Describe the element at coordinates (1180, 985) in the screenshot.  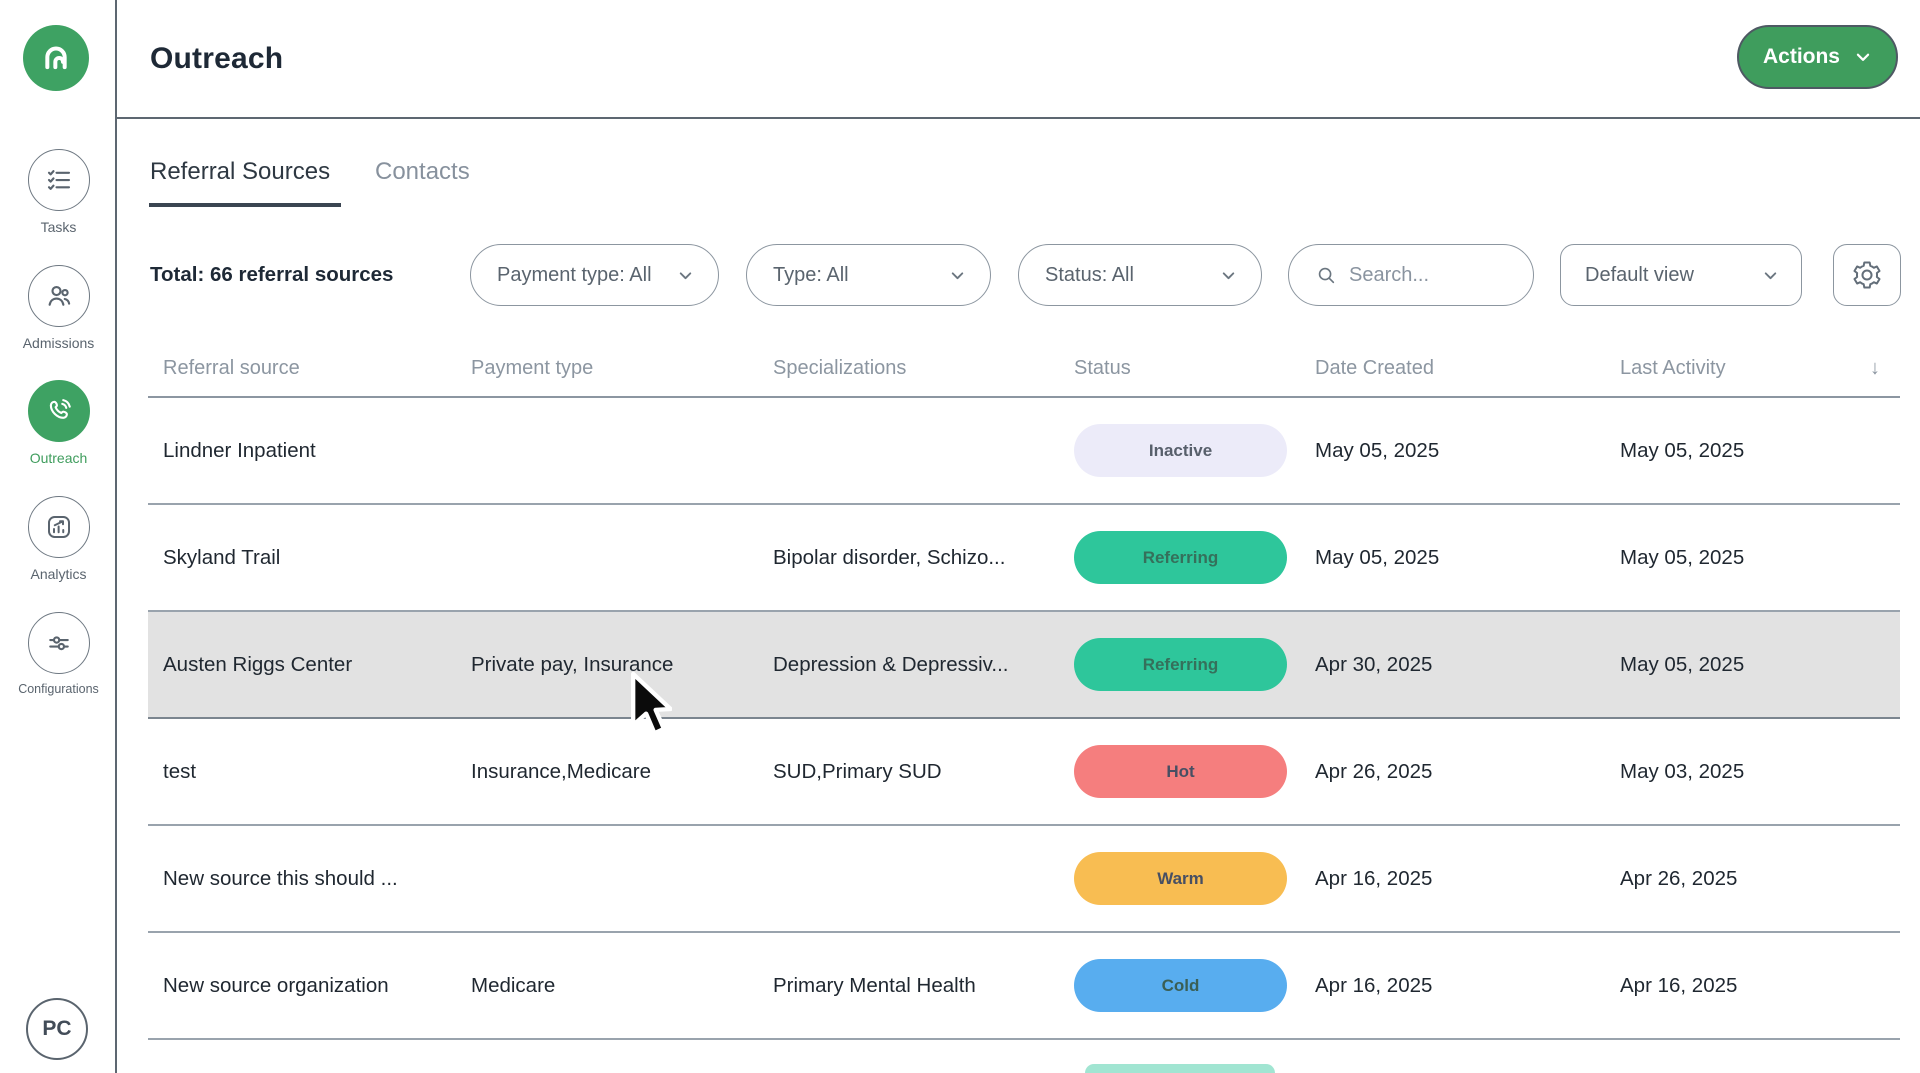
I see `status-badge: Cold` at that location.